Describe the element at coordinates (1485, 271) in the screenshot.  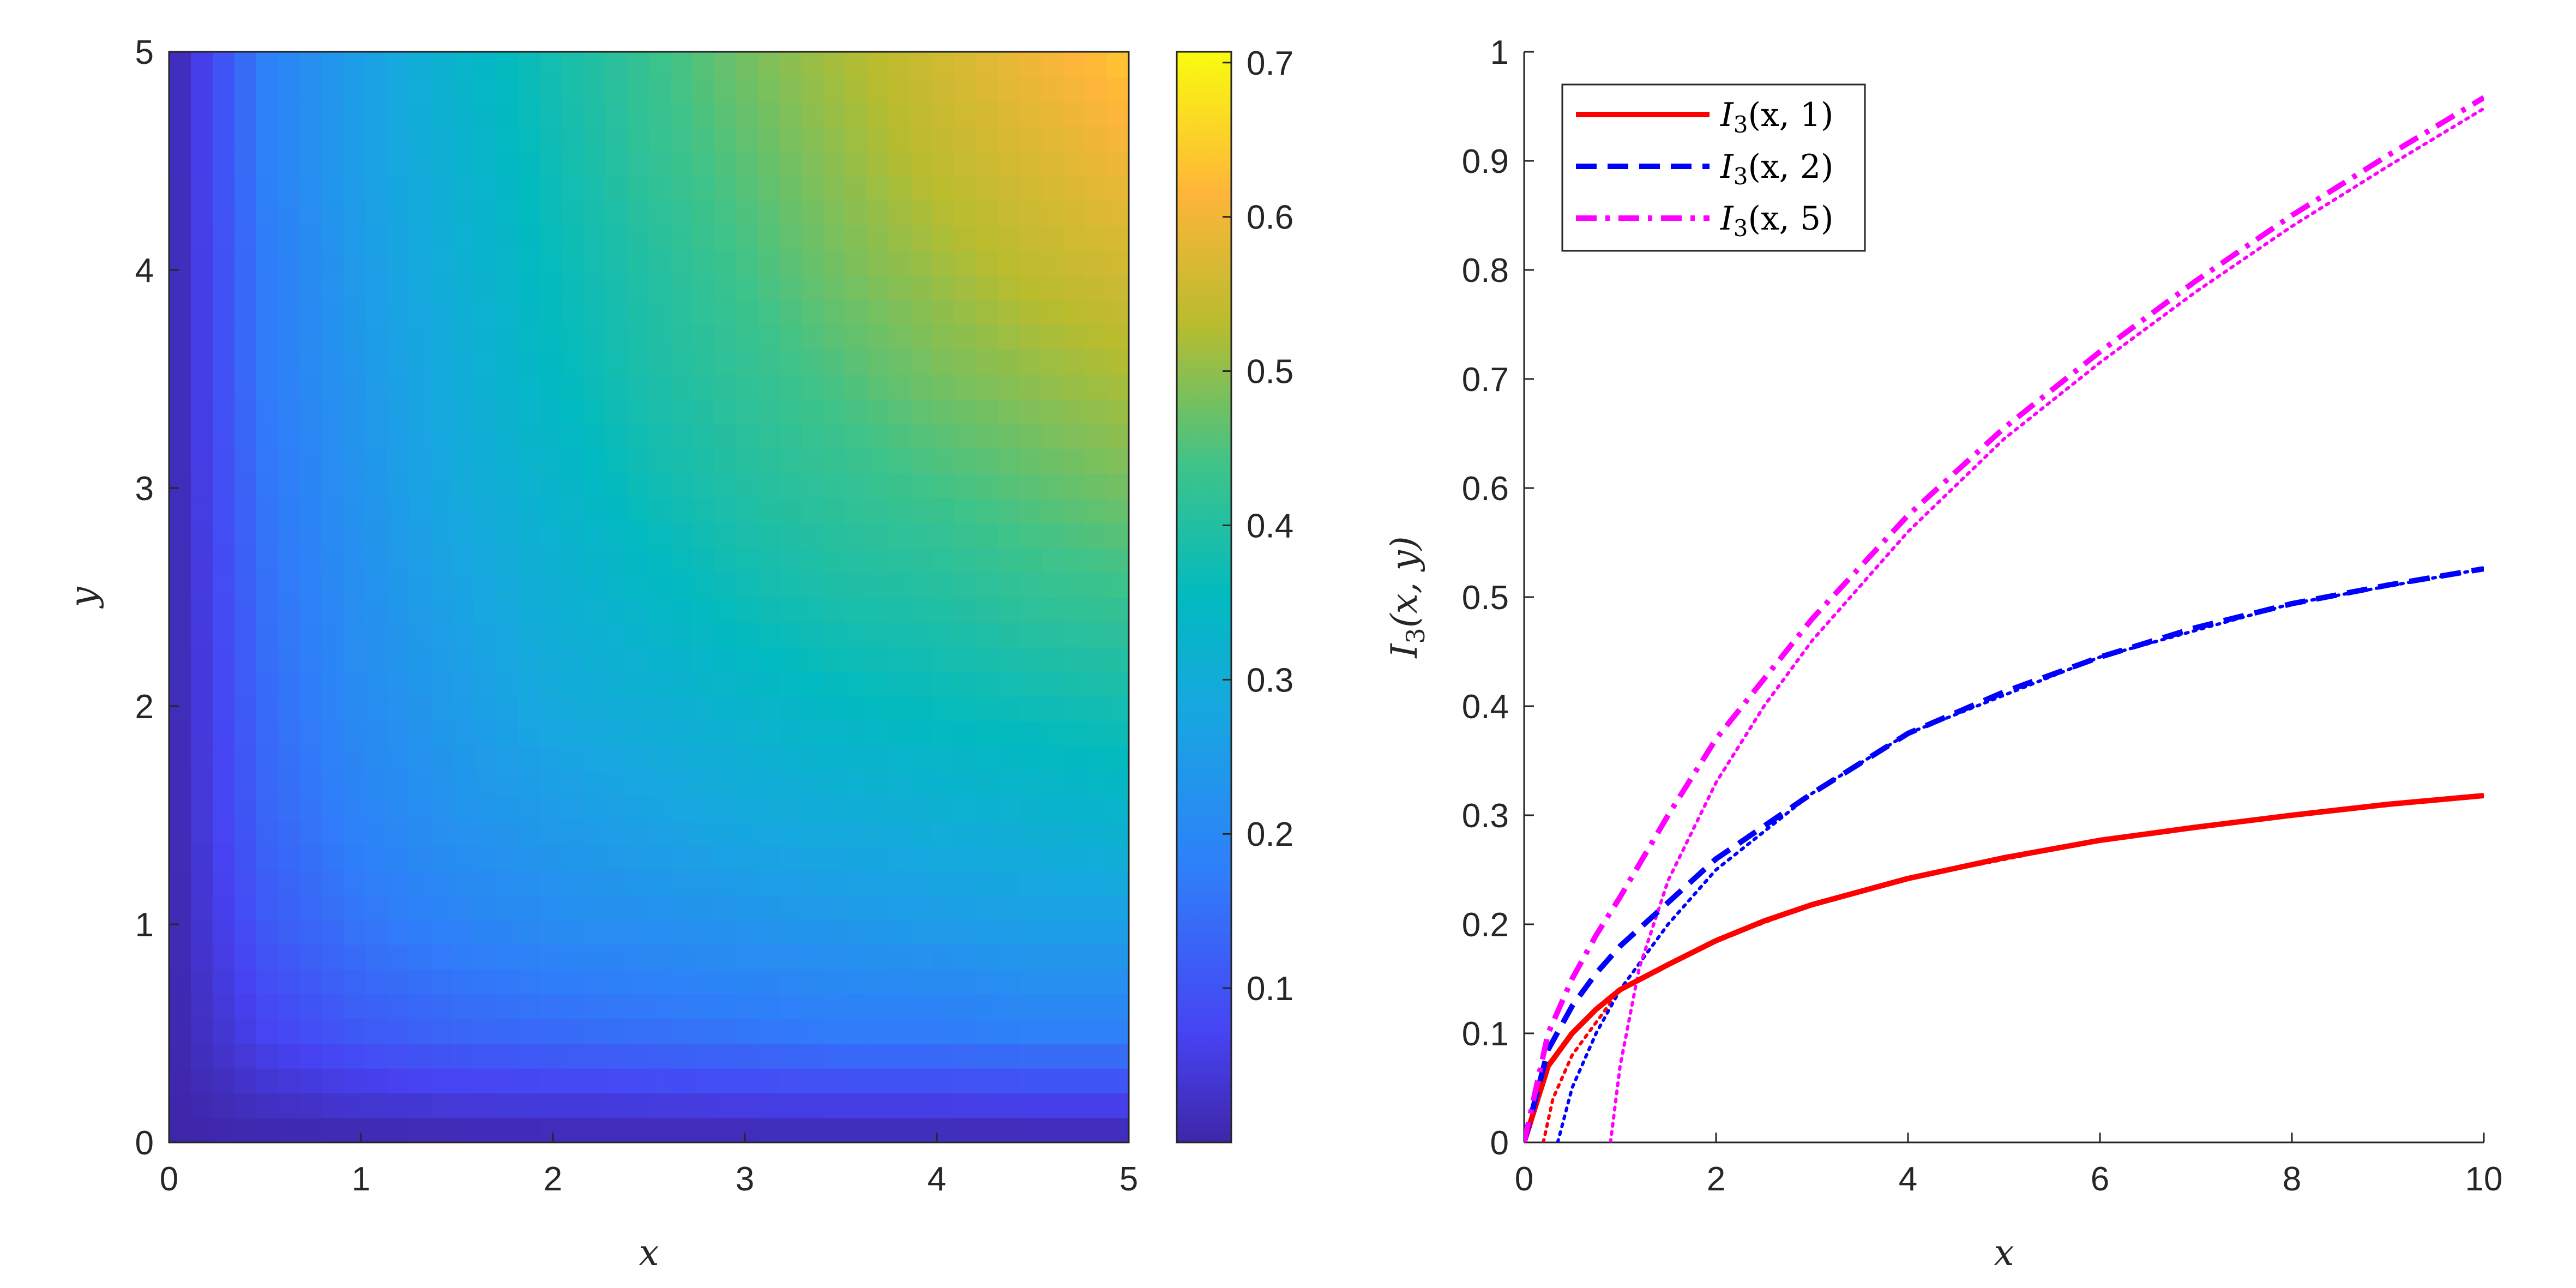
I see `line-y-tick-label: 0.8` at that location.